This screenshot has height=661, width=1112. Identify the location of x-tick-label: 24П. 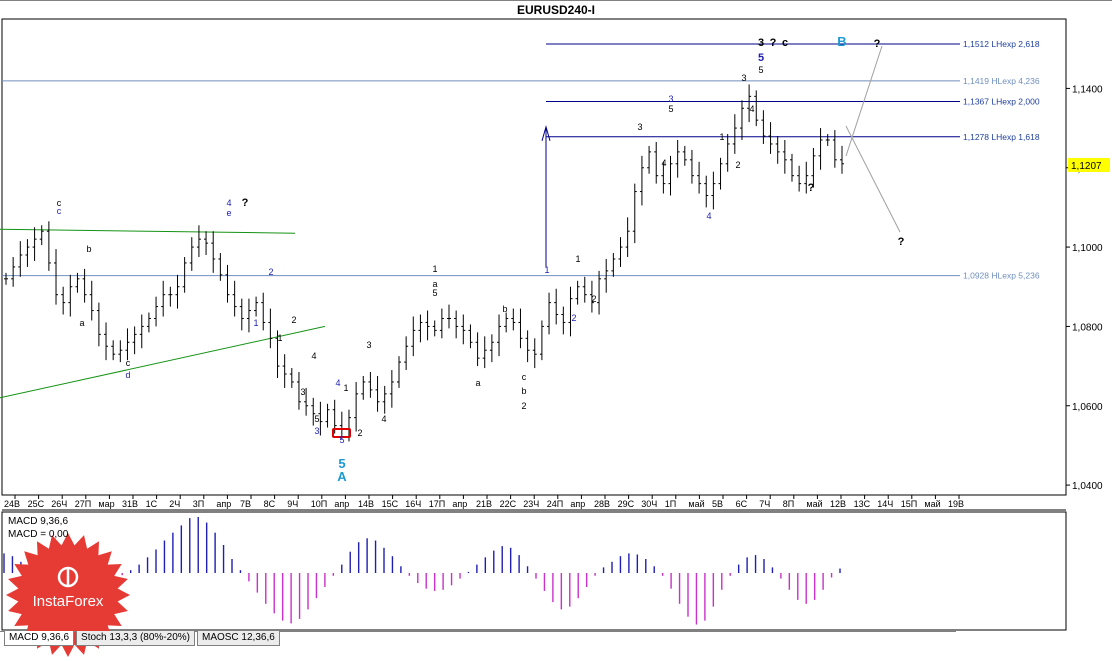
(555, 504).